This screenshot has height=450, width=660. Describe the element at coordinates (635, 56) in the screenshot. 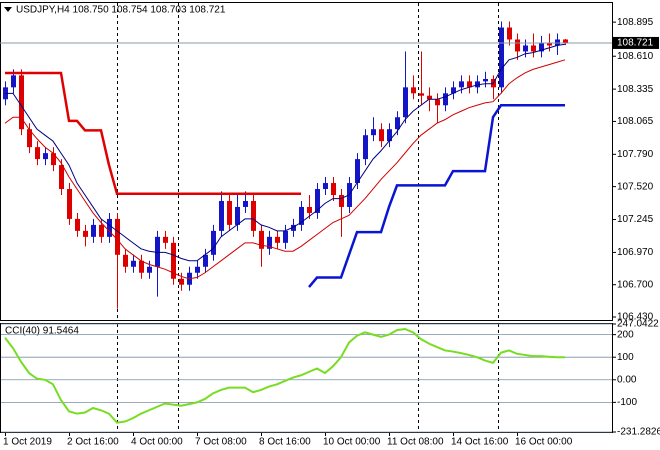

I see `y-tick-label: 108.610` at that location.